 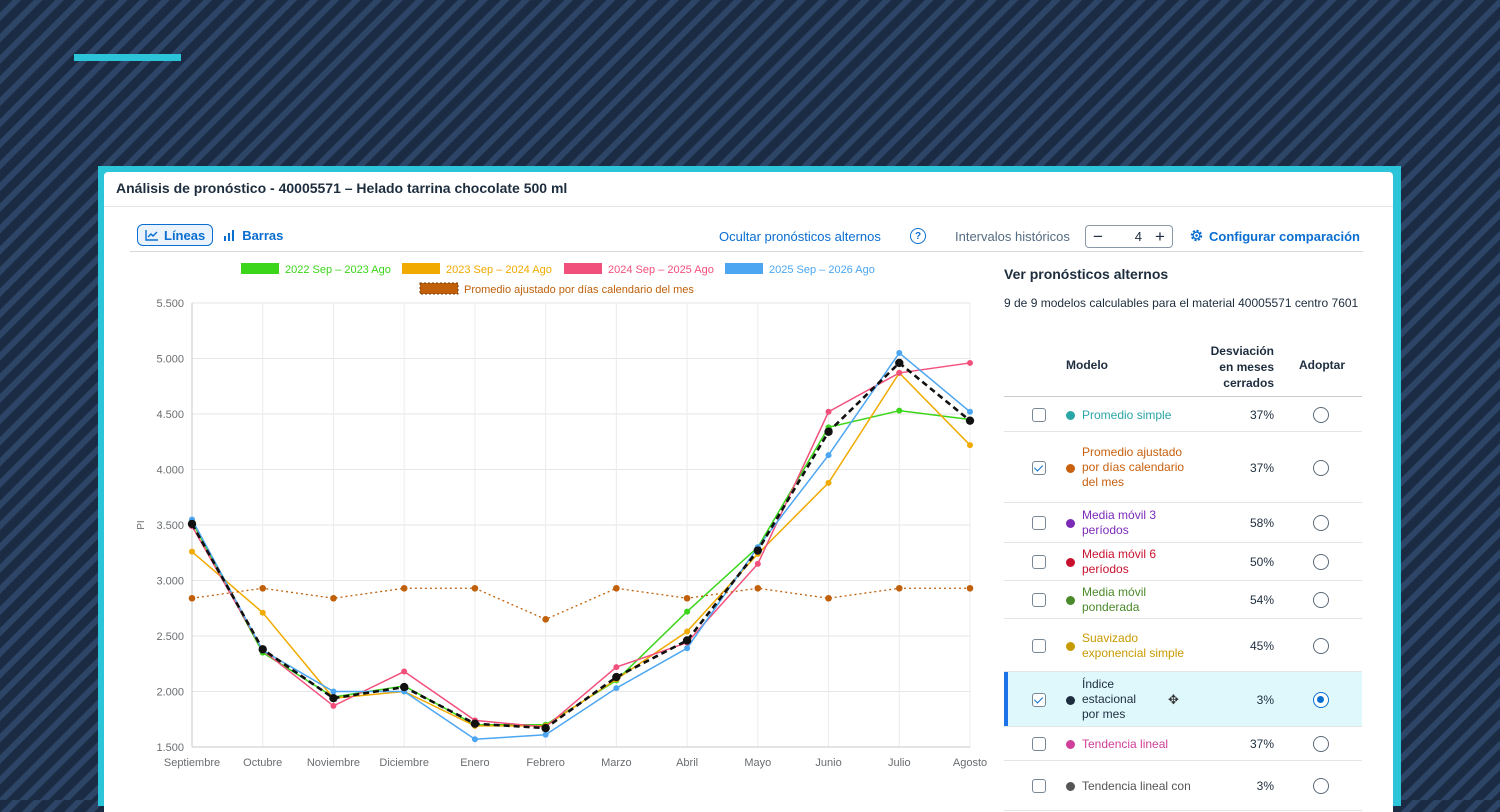 What do you see at coordinates (757, 763) in the screenshot?
I see `x-tick-label: Mayo` at bounding box center [757, 763].